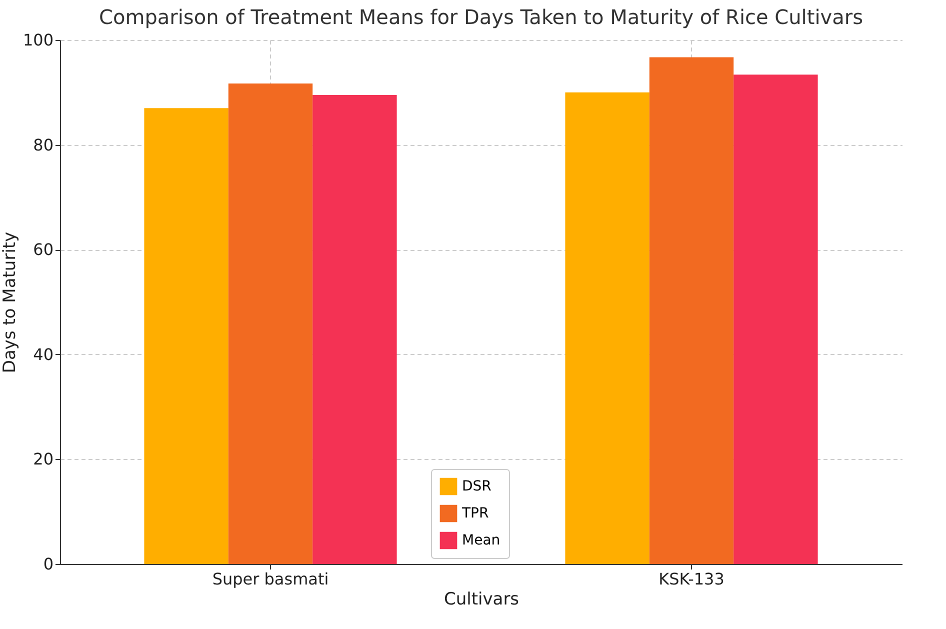 The width and height of the screenshot is (946, 629). I want to click on x-tick-label: Super basmati, so click(270, 579).